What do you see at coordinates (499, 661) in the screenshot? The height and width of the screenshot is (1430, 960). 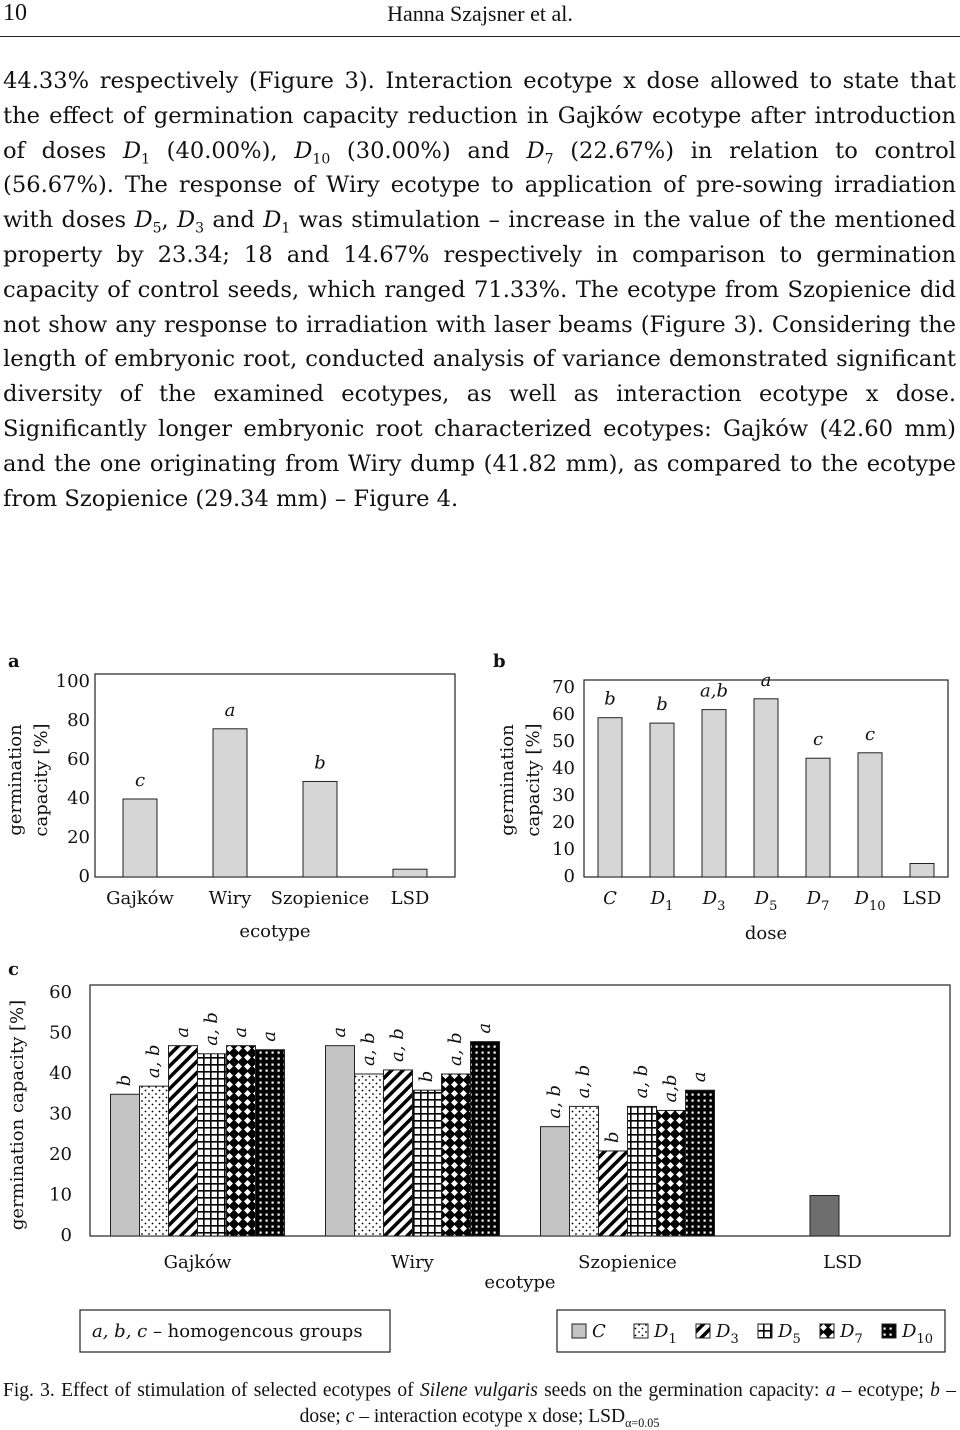 I see `panel-label: b` at bounding box center [499, 661].